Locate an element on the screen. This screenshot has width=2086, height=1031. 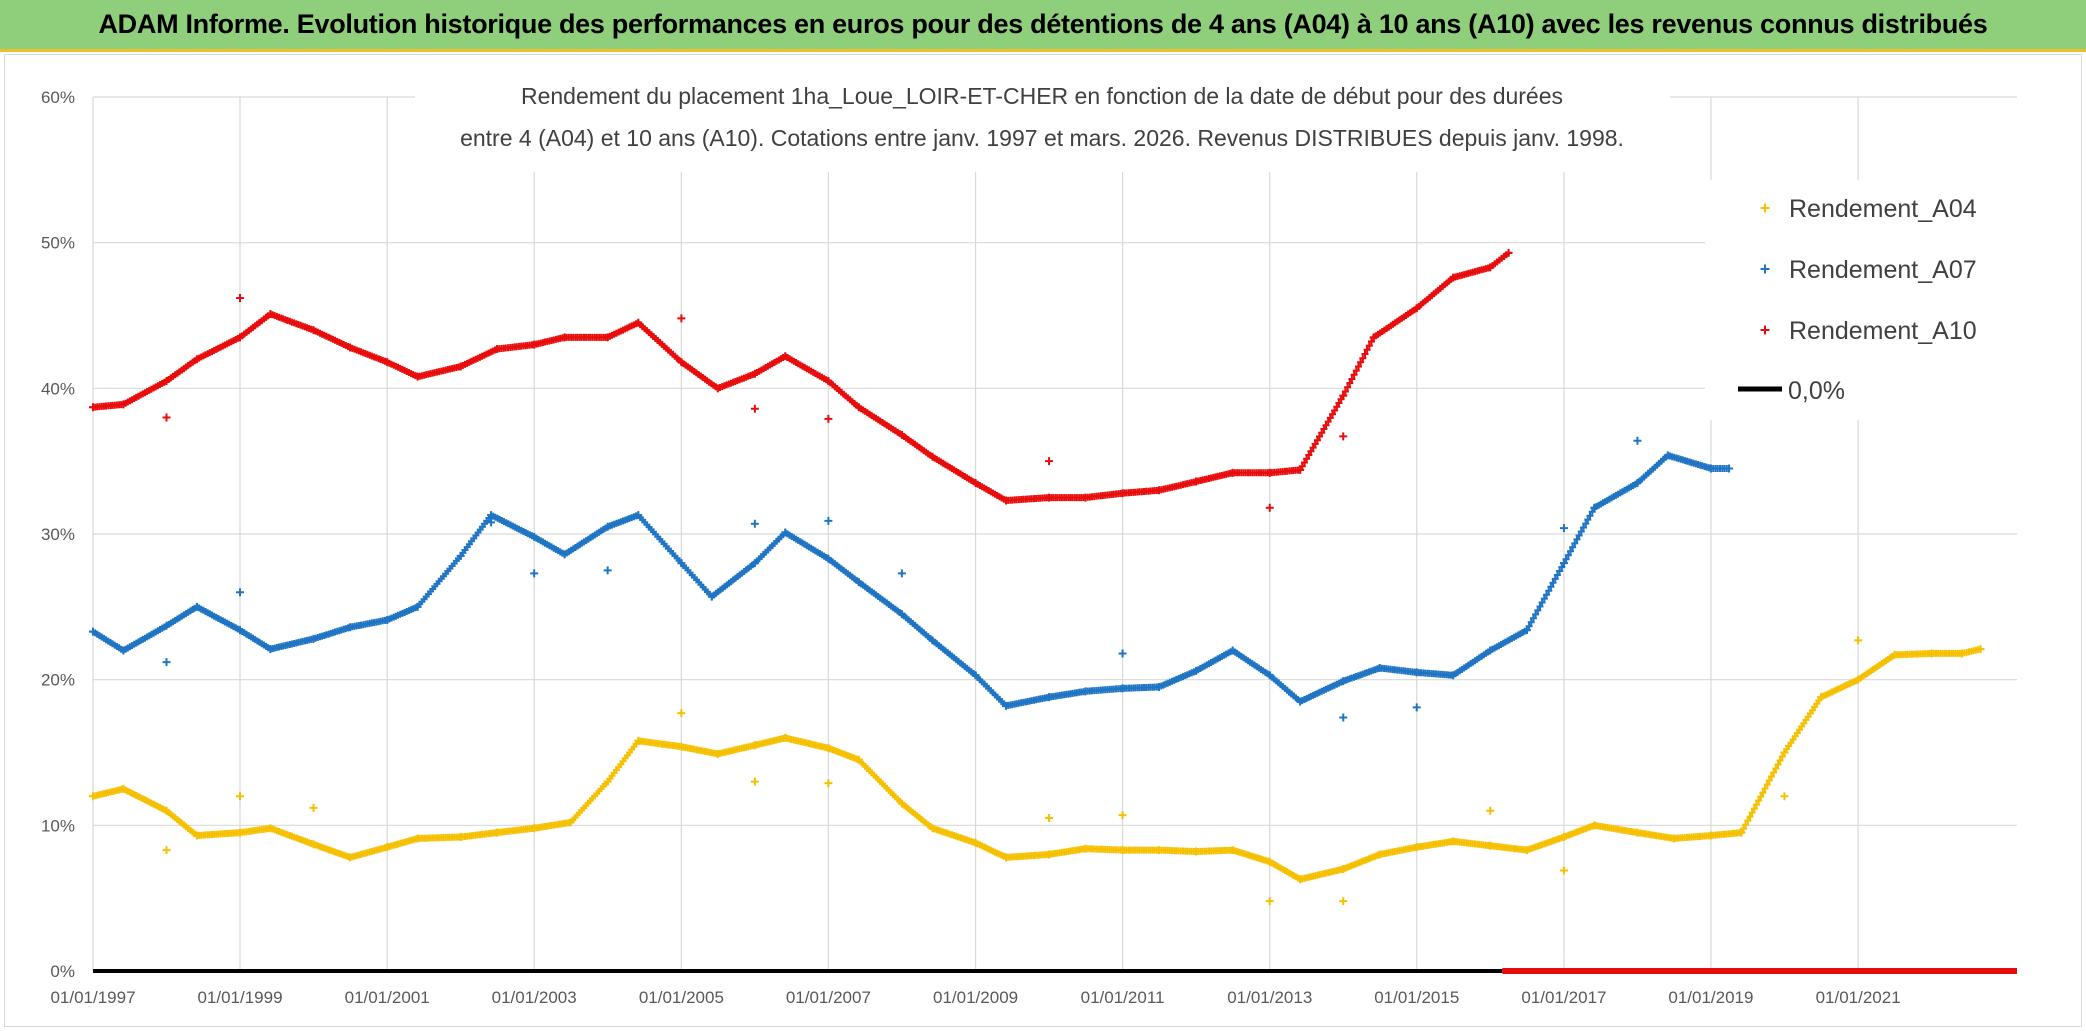
y-tick-label: 10% is located at coordinates (58, 825).